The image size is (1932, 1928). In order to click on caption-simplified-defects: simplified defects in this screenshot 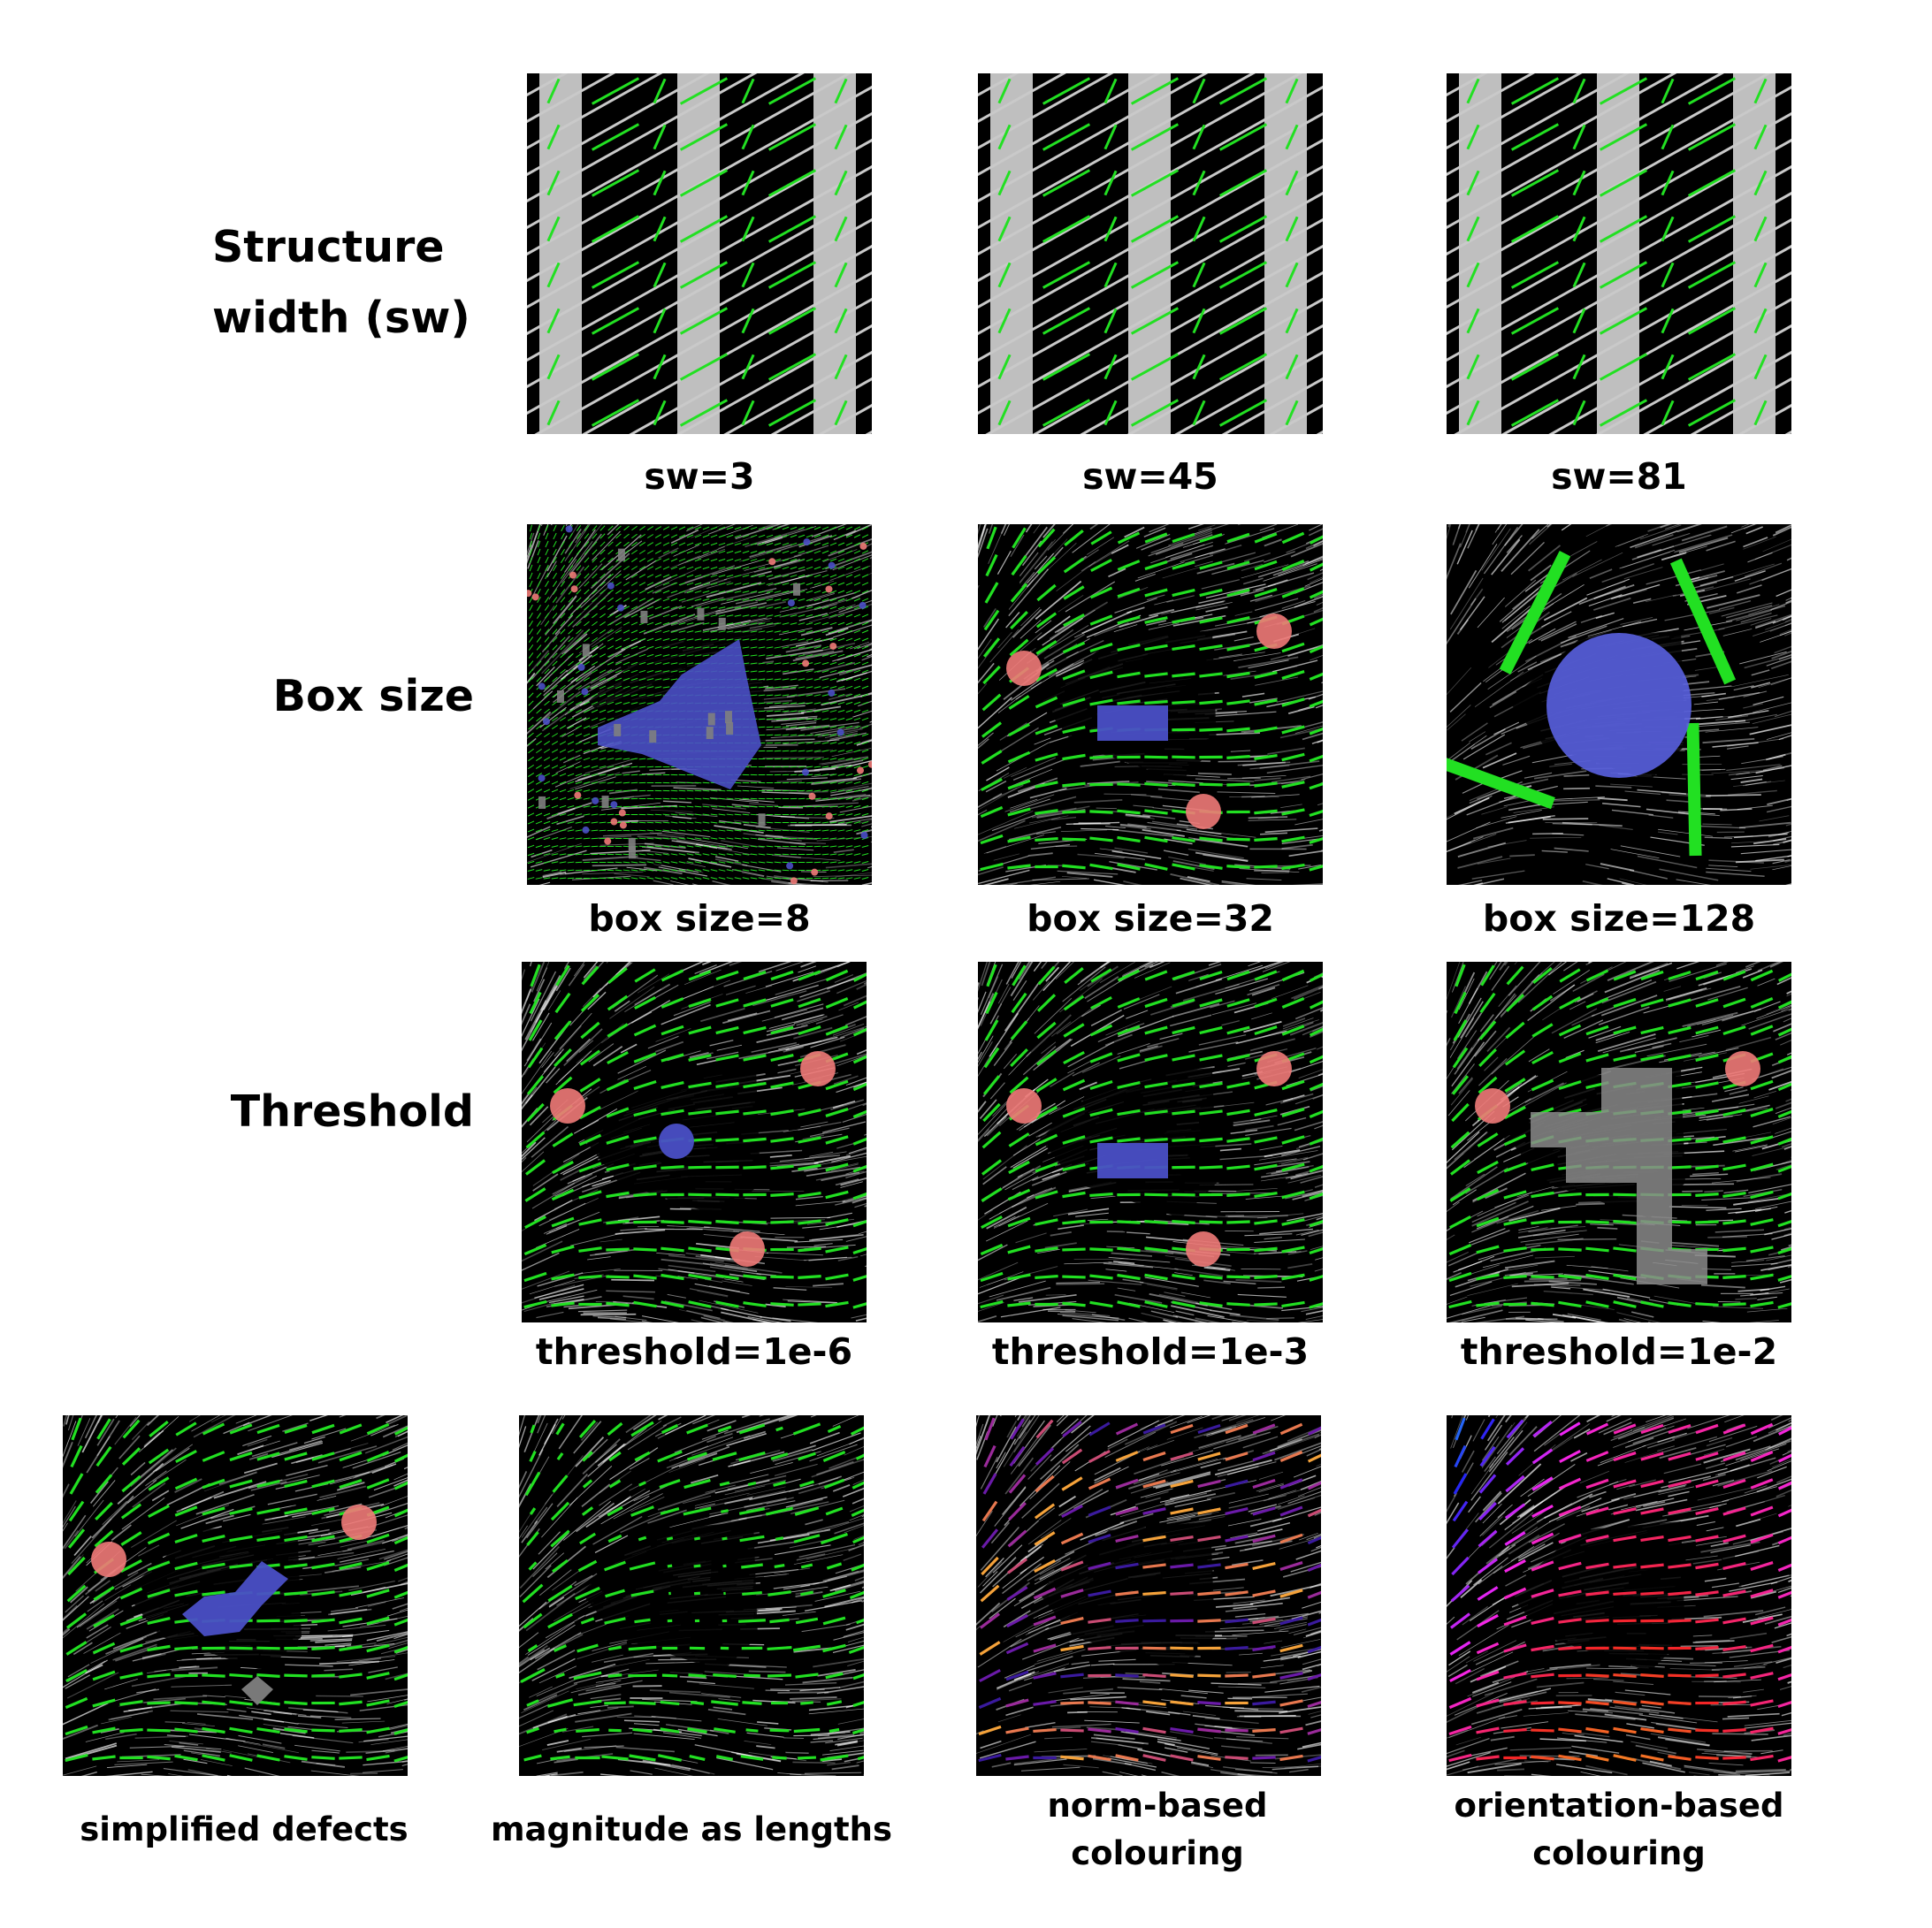, I will do `click(244, 1829)`.